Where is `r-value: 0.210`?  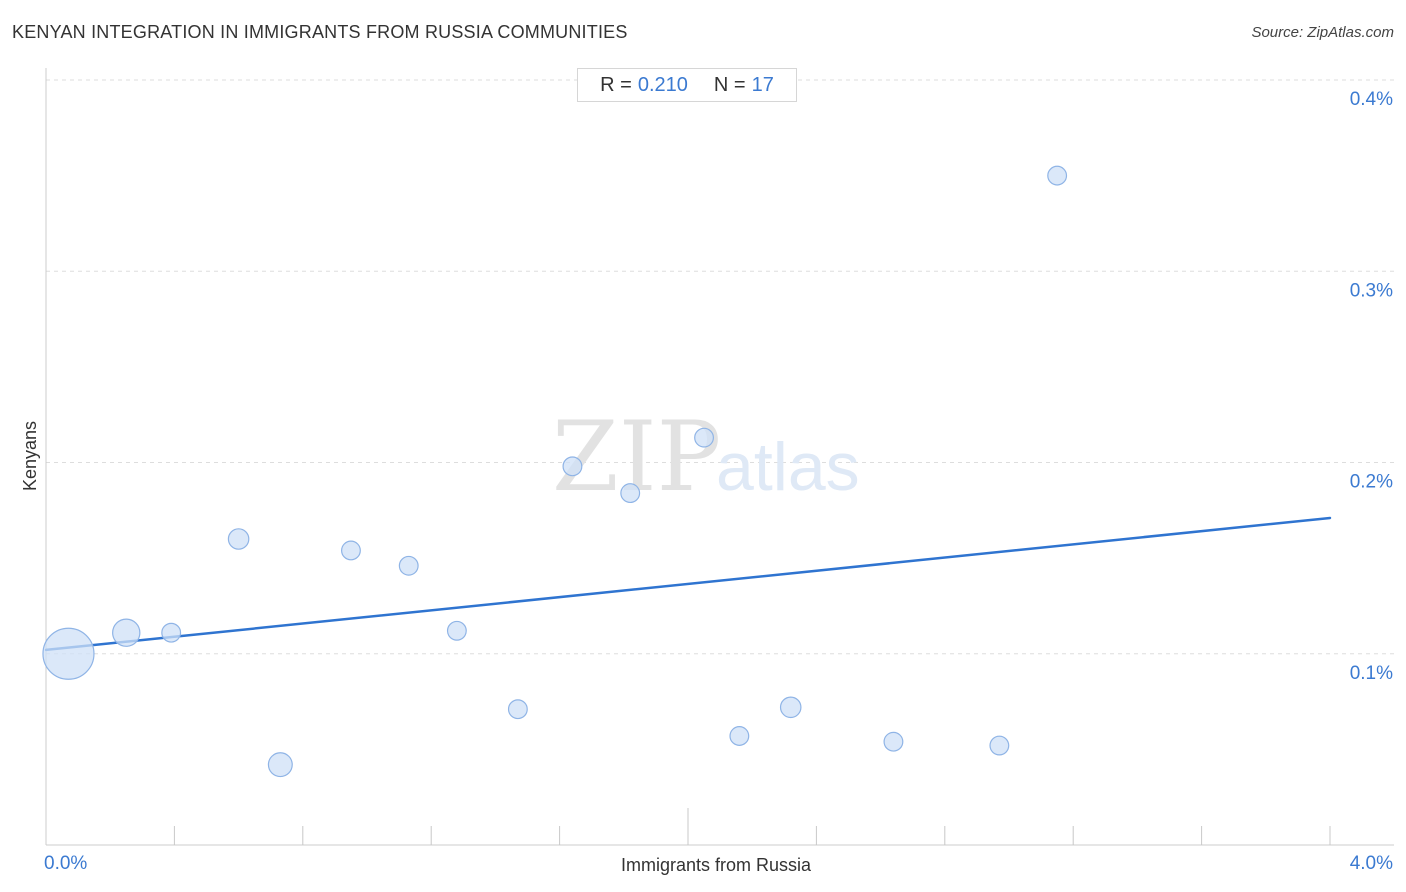
r-value: 0.210 is located at coordinates (662, 84).